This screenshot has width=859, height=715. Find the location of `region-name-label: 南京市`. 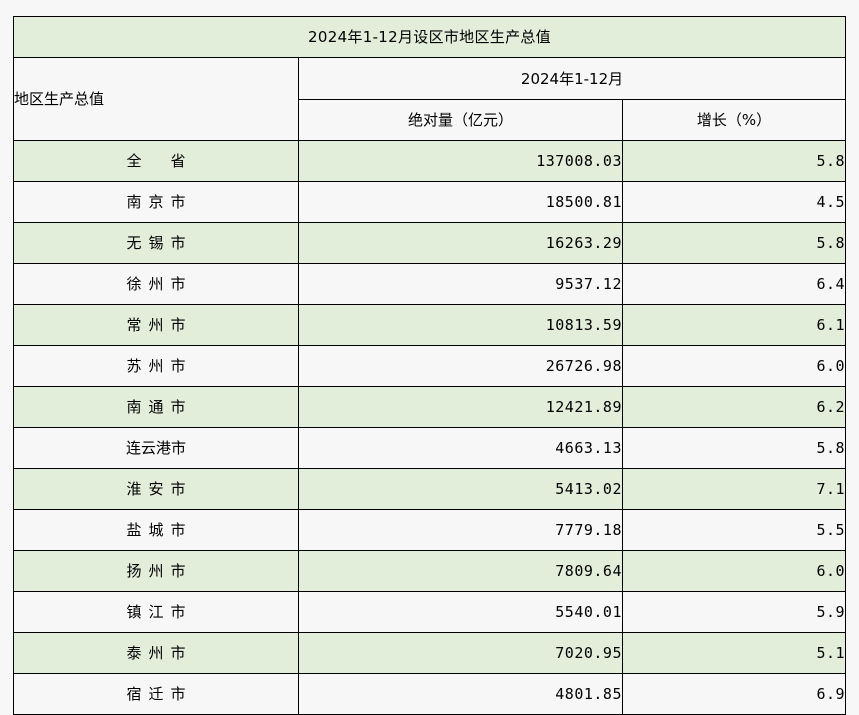

region-name-label: 南京市 is located at coordinates (159, 202).